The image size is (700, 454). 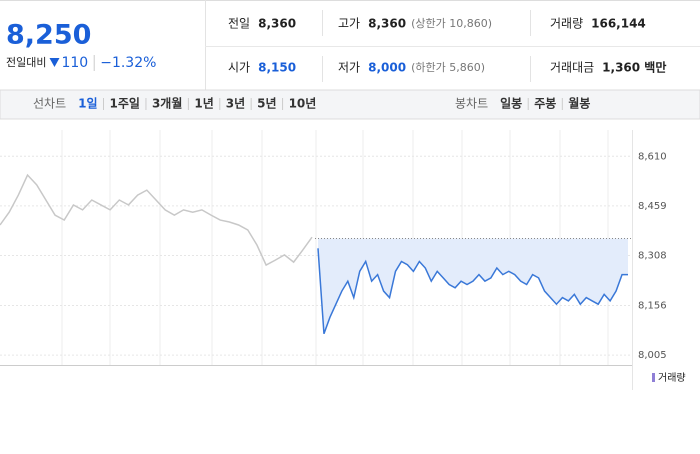 I want to click on y-tick-label: 8,610, so click(x=652, y=156).